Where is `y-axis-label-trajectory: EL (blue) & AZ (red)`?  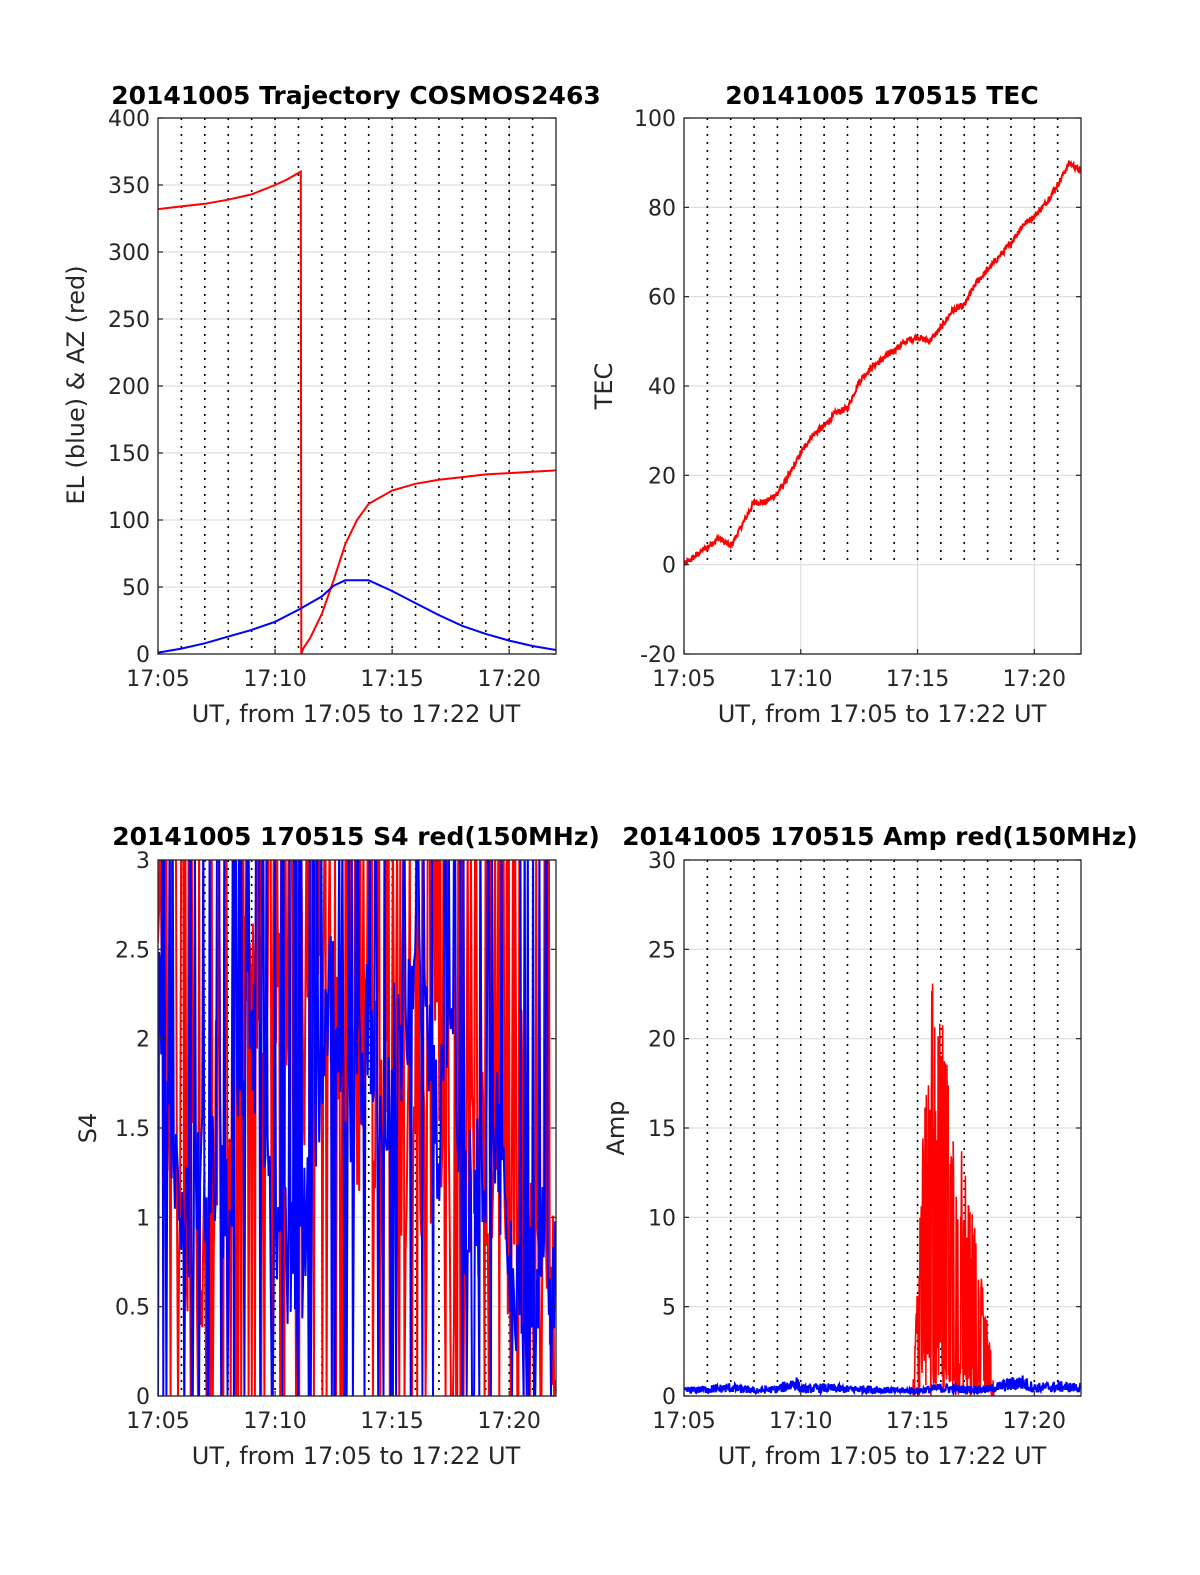
y-axis-label-trajectory: EL (blue) & AZ (red) is located at coordinates (76, 384).